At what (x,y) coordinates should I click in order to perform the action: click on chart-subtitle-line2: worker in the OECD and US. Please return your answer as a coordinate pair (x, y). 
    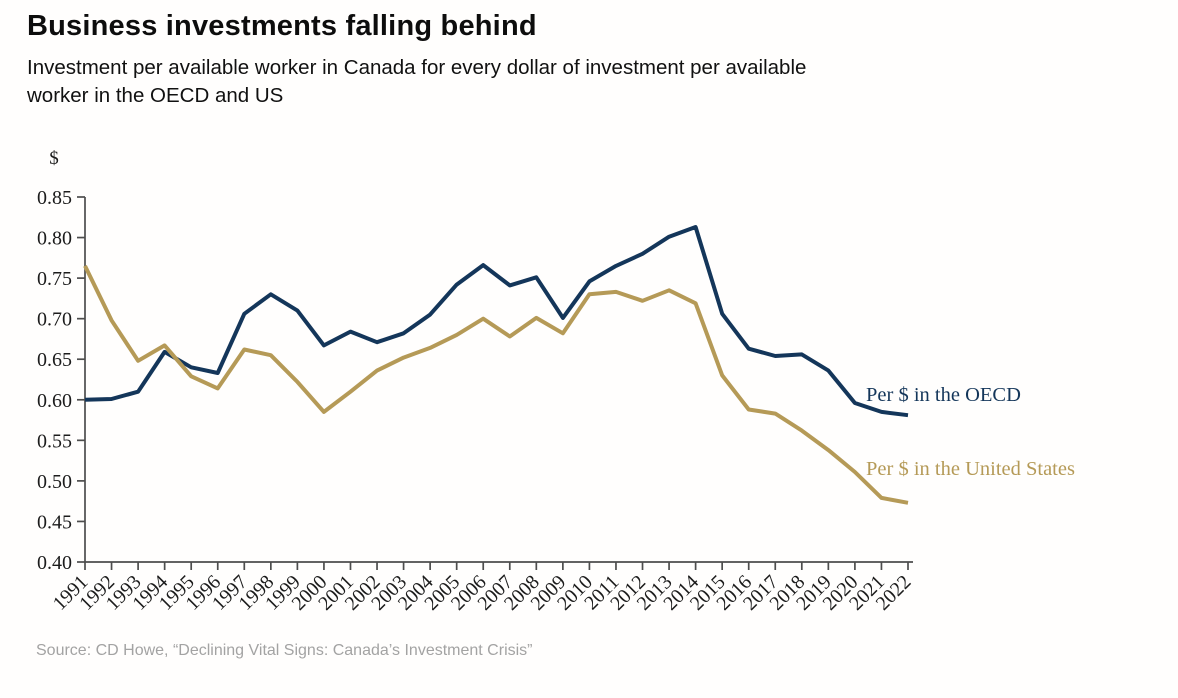
    Looking at the image, I should click on (155, 95).